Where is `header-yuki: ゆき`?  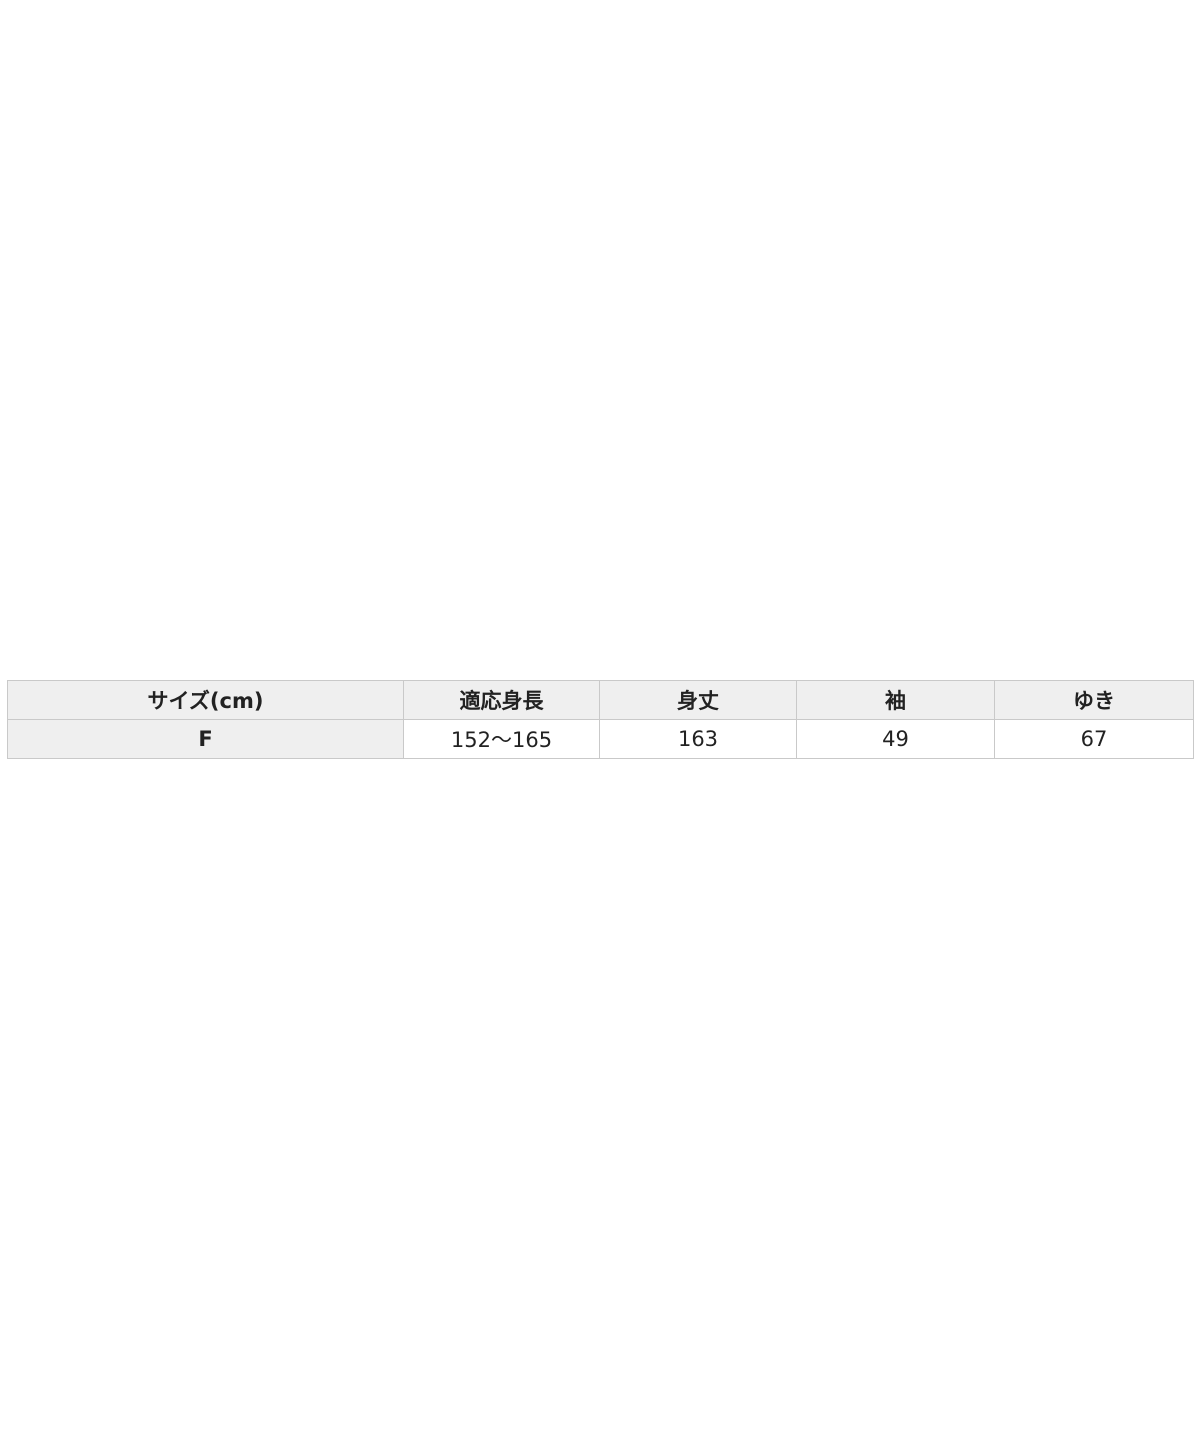
header-yuki: ゆき is located at coordinates (1094, 700).